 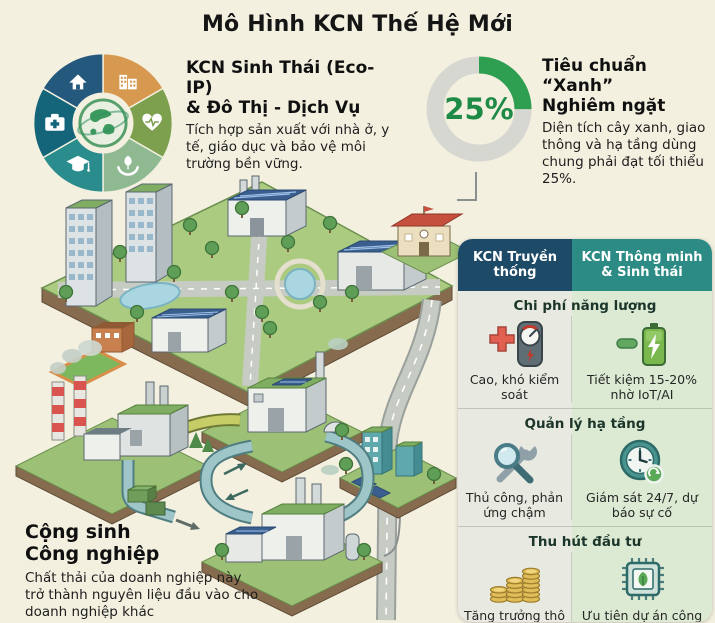 I want to click on table-row-energy-cost: Chi phí năng lượng Cao, khó kiểm soát, so click(x=585, y=349).